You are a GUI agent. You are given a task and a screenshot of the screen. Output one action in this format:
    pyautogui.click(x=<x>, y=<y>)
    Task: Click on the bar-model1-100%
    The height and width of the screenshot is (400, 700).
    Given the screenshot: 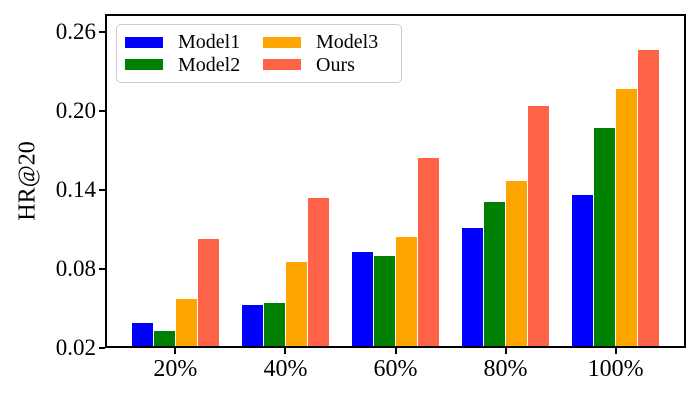 What is the action you would take?
    pyautogui.click(x=582, y=271)
    